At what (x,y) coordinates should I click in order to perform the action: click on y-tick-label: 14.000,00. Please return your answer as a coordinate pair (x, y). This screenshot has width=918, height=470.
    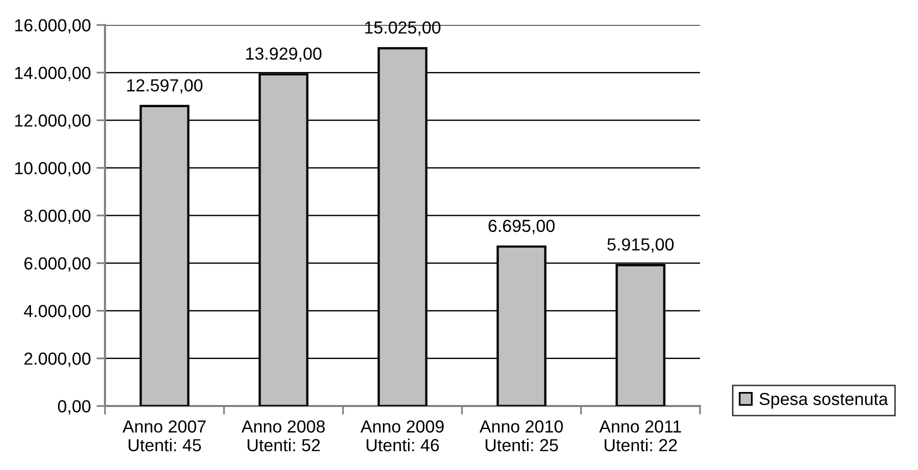
    Looking at the image, I should click on (52, 74).